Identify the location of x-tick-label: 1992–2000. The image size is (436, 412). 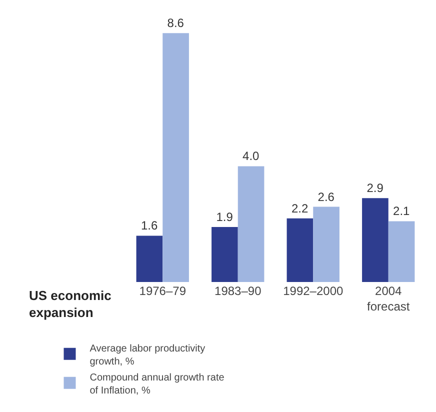
(313, 291).